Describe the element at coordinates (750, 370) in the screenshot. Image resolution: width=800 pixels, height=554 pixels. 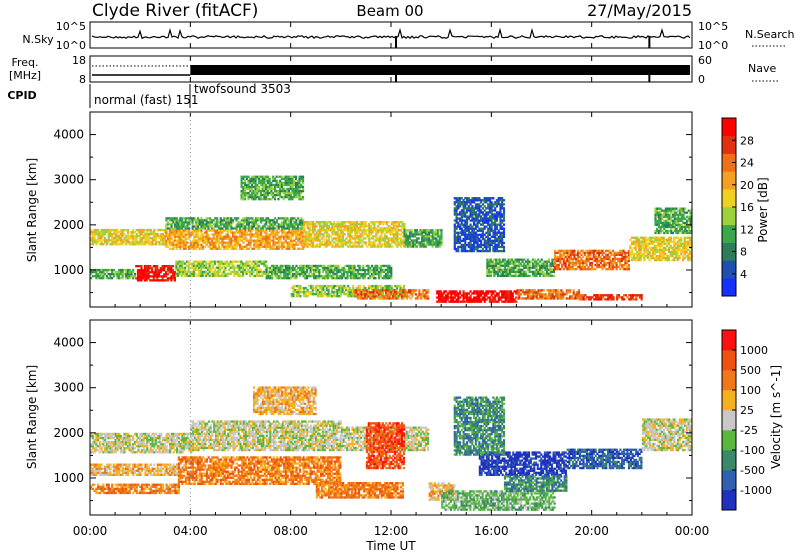
I see `velocity-colorbar-tick-1: 500` at that location.